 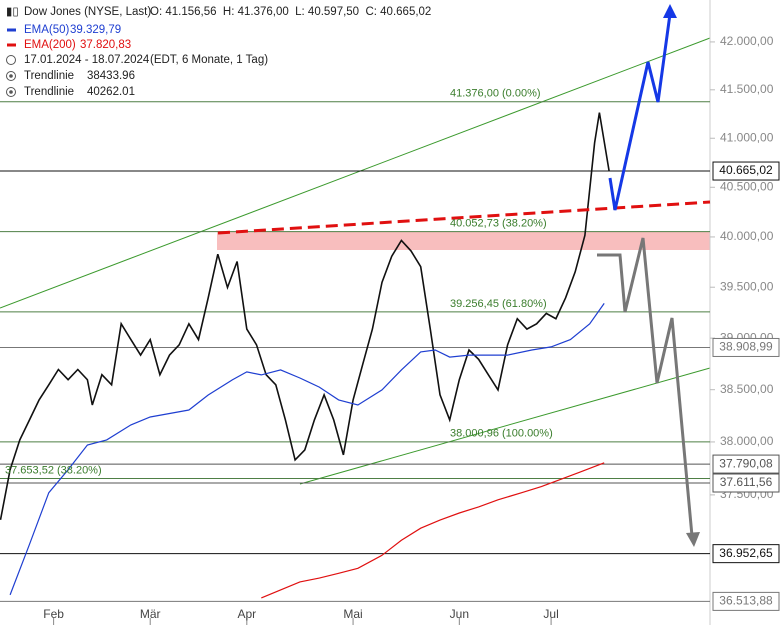 I want to click on level-label: 41.376,00 (0.00%), so click(x=495, y=94).